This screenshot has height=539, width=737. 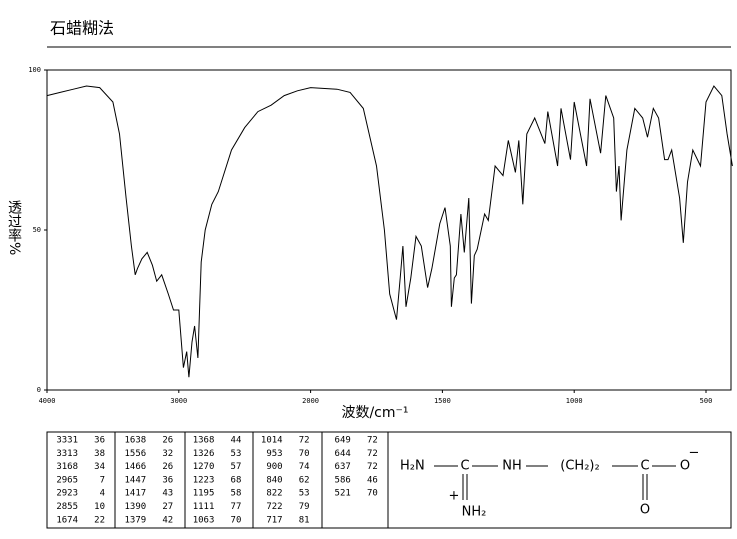 I want to click on structure-label: −, so click(x=694, y=453).